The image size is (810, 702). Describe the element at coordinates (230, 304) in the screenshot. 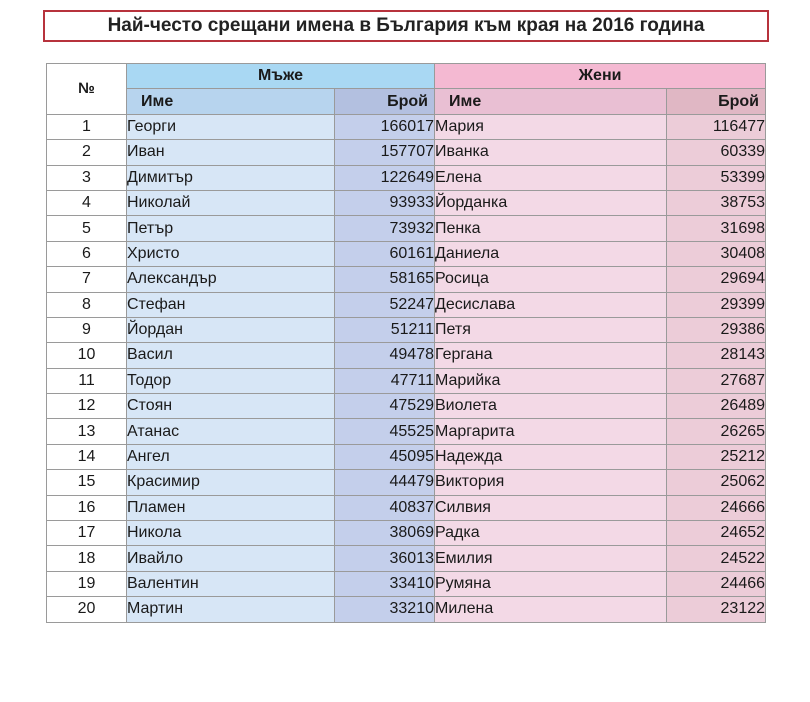

I see `male-name-cell: Стефан` at that location.